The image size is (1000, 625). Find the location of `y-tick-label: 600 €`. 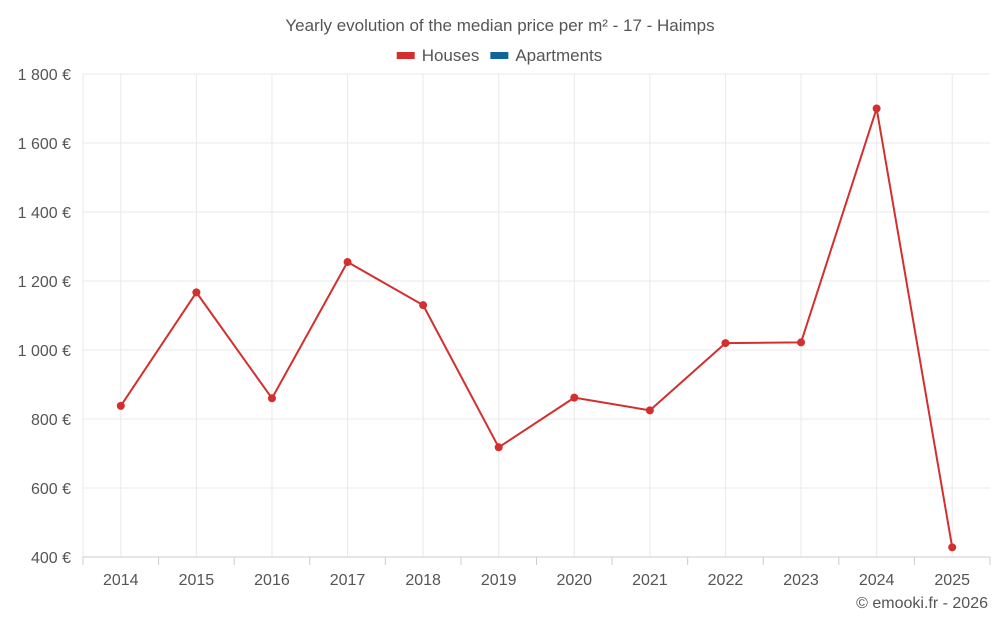

y-tick-label: 600 € is located at coordinates (51, 489).